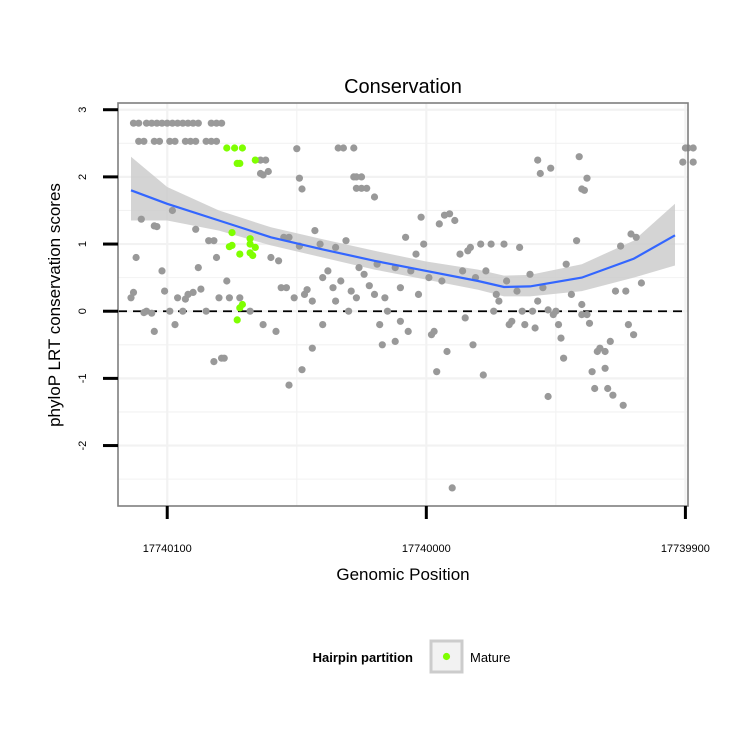 This screenshot has width=750, height=750. Describe the element at coordinates (83, 110) in the screenshot. I see `y-tick-label: 3` at that location.